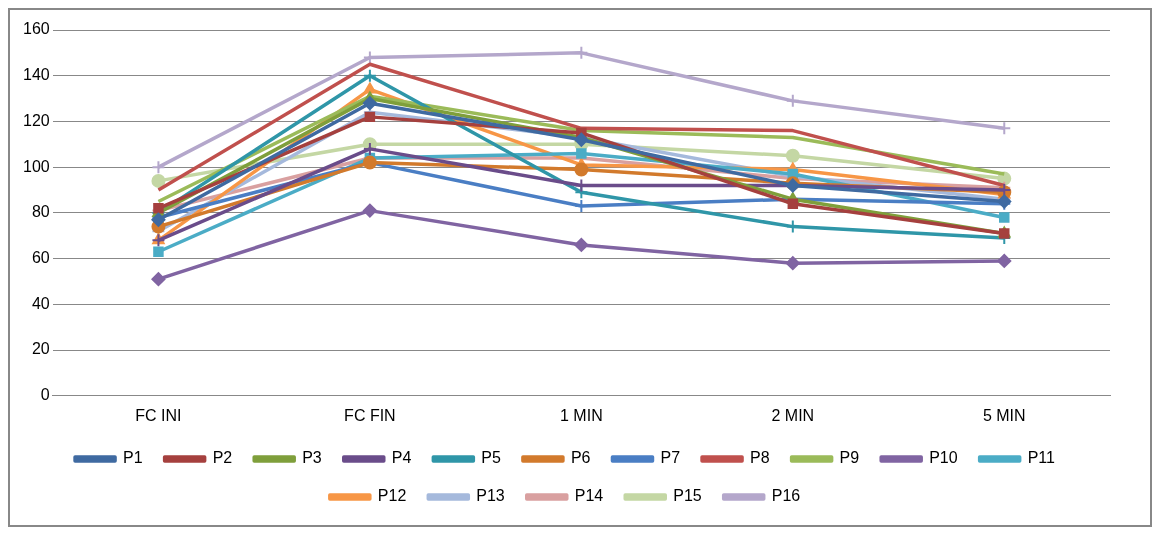 Image resolution: width=1160 pixels, height=537 pixels. I want to click on legend-label: P2, so click(222, 458).